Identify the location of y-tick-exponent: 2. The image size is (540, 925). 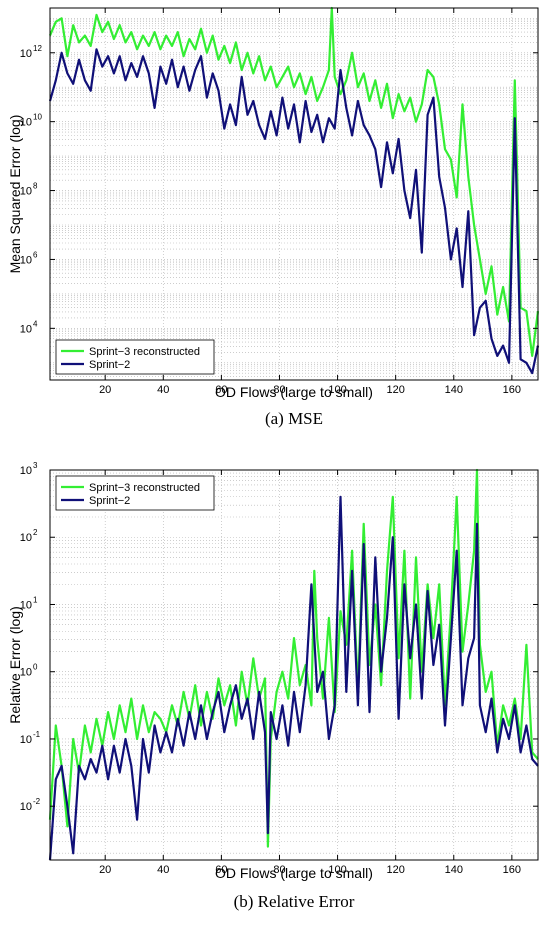
(35, 532).